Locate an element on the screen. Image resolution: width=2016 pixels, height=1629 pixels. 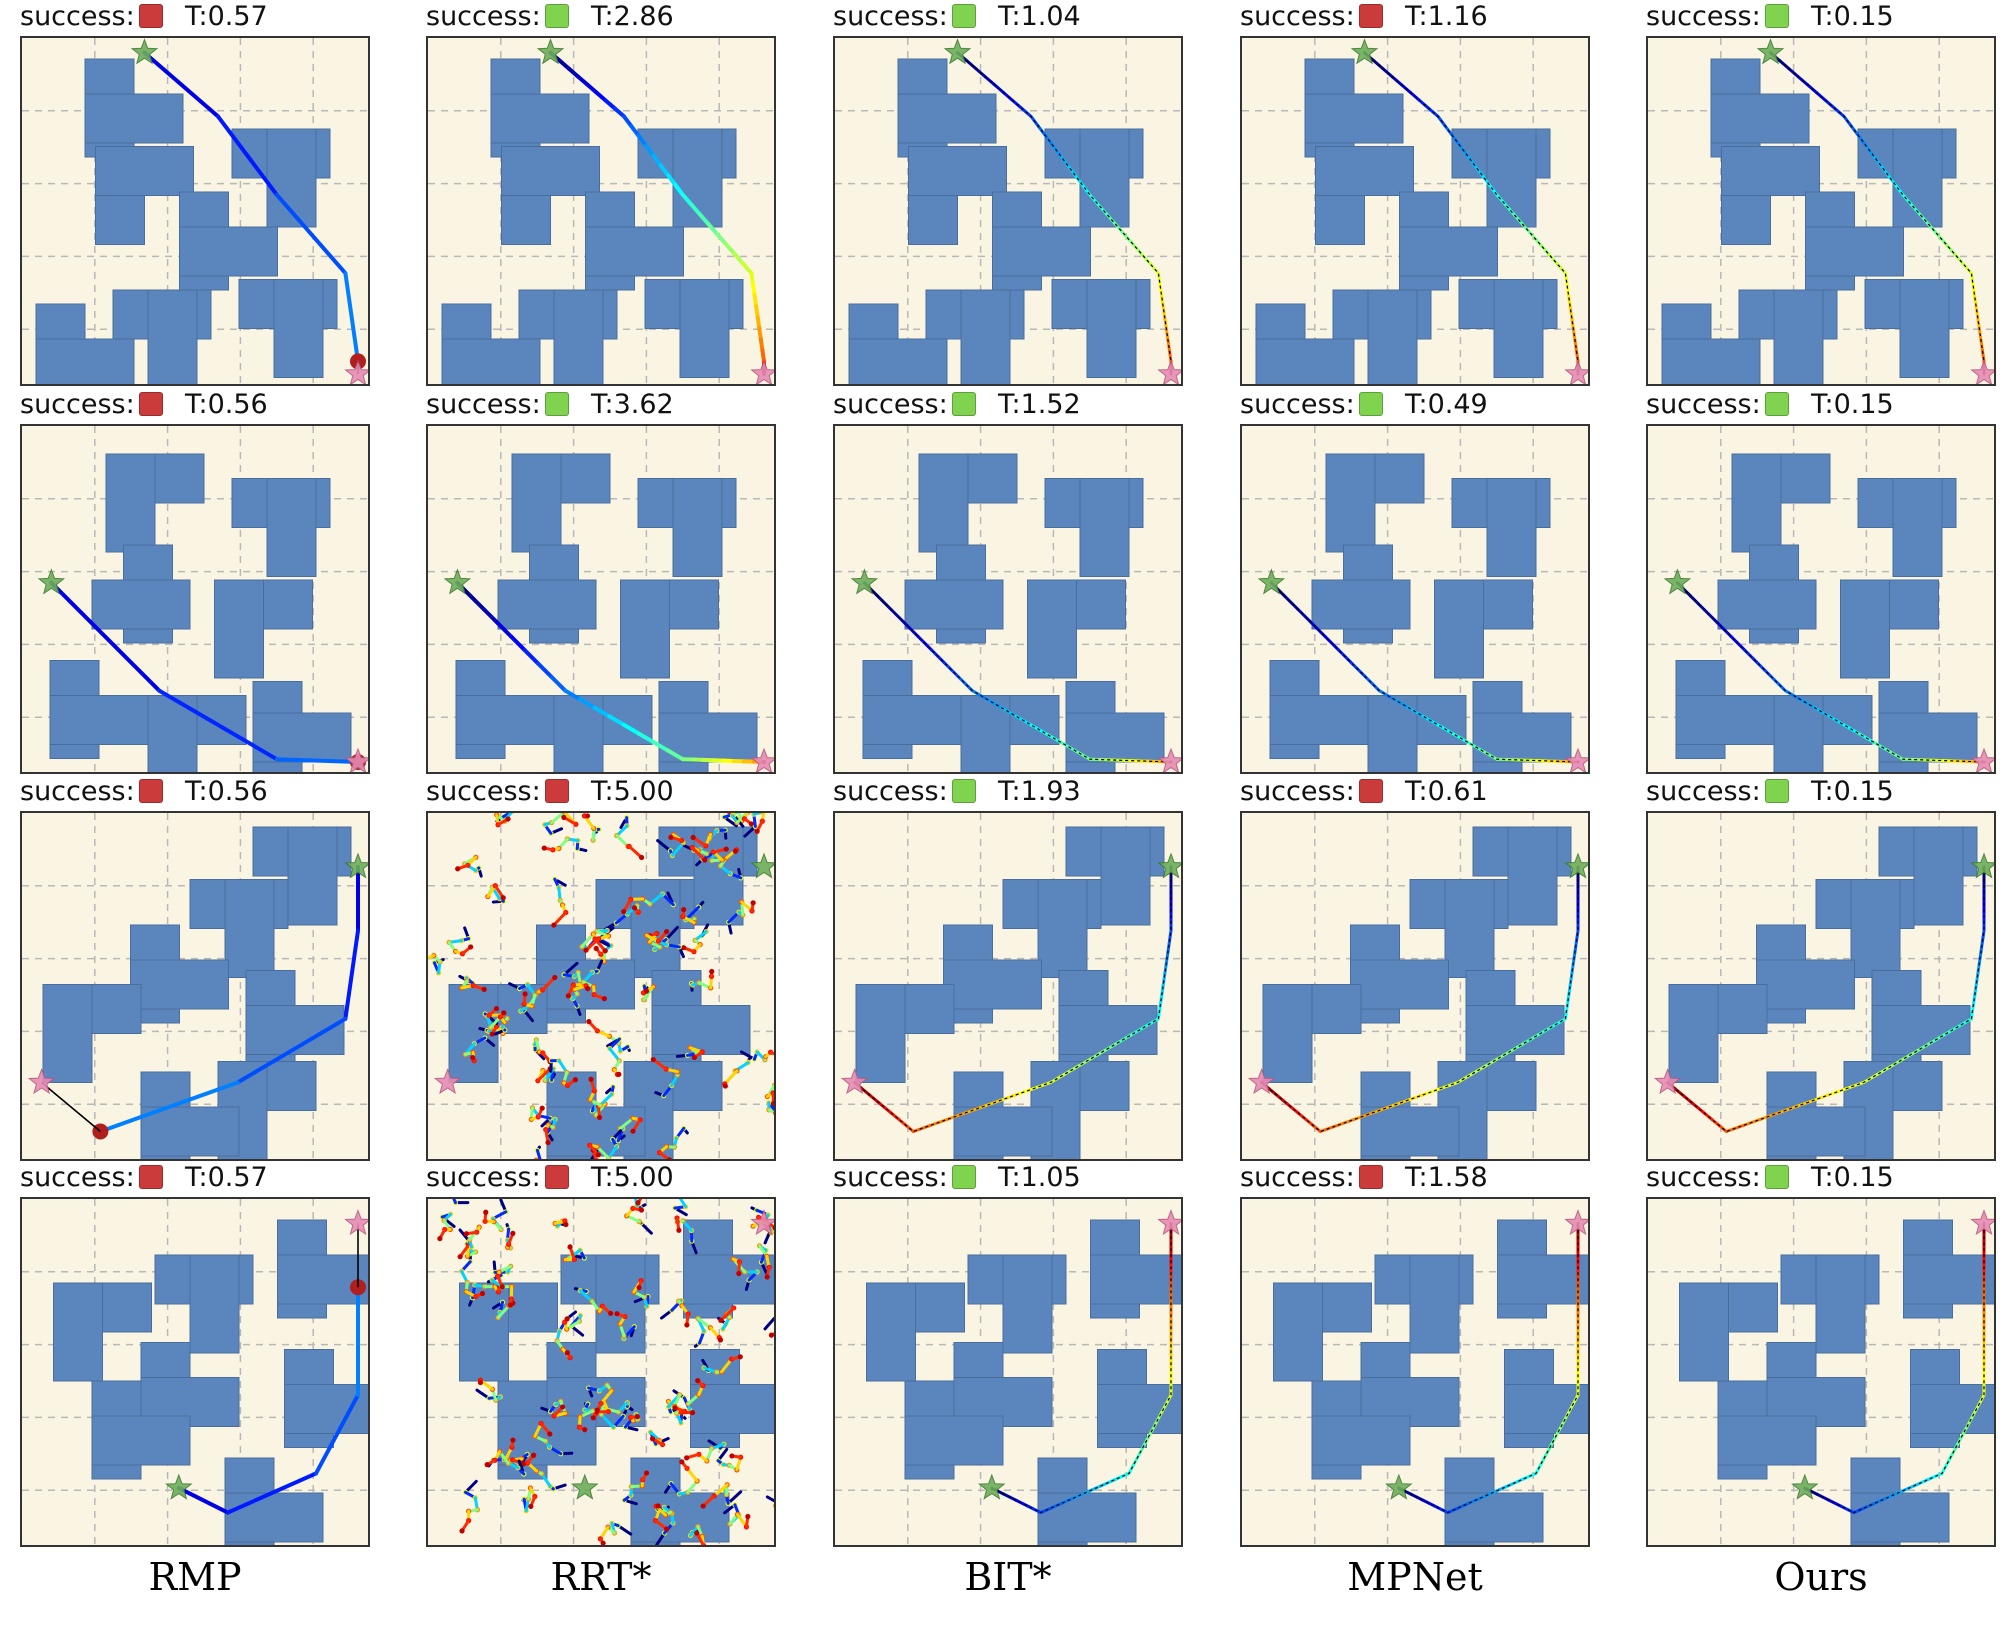
panel-rrt-row4: success: T:5.00 is located at coordinates (601, 1355).